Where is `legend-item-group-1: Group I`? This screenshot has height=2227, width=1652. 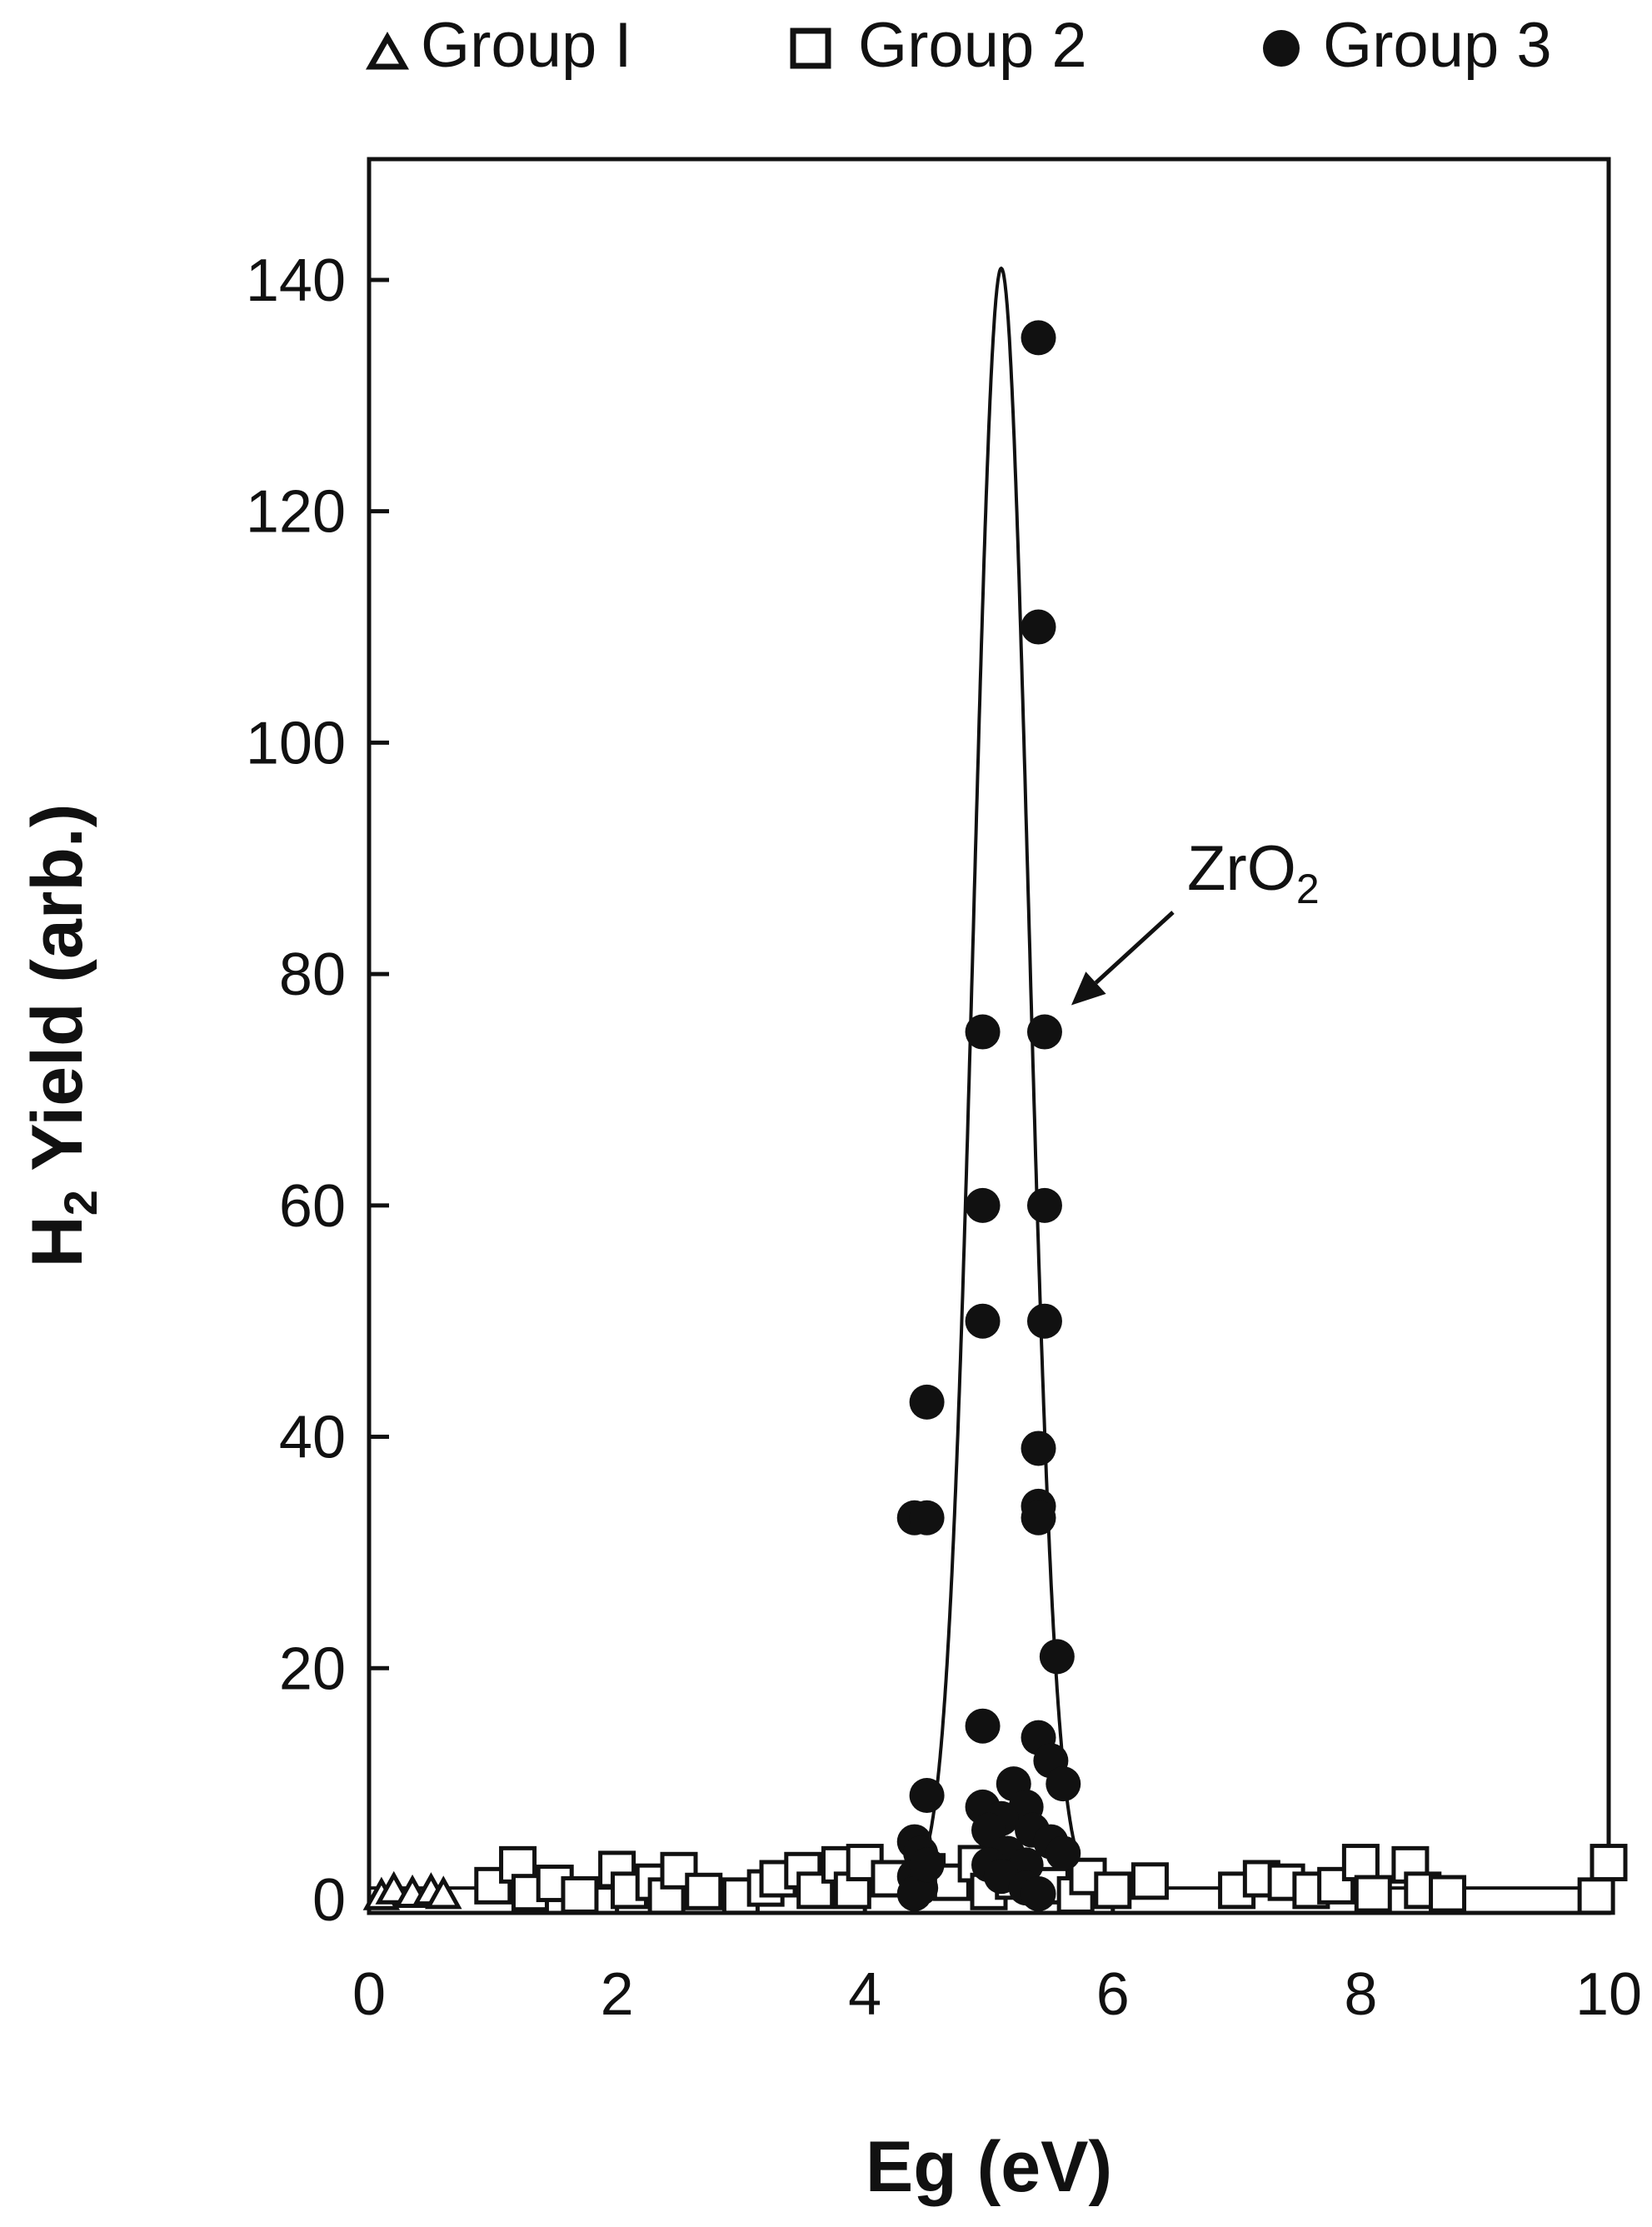
legend-item-group-1: Group I is located at coordinates (498, 45).